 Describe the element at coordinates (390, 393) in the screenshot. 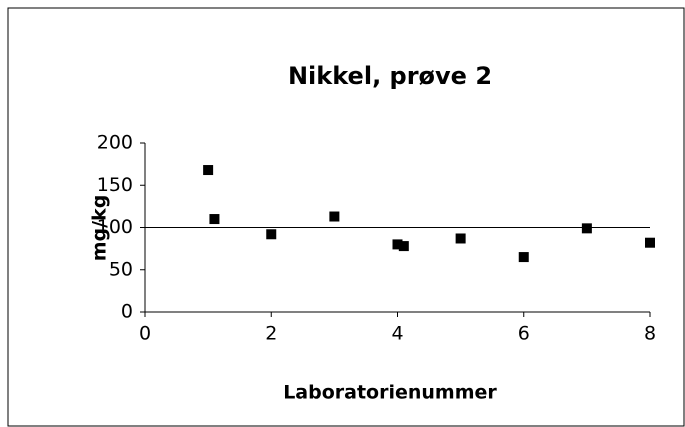

I see `x-axis-label: Laboratorienummer` at that location.